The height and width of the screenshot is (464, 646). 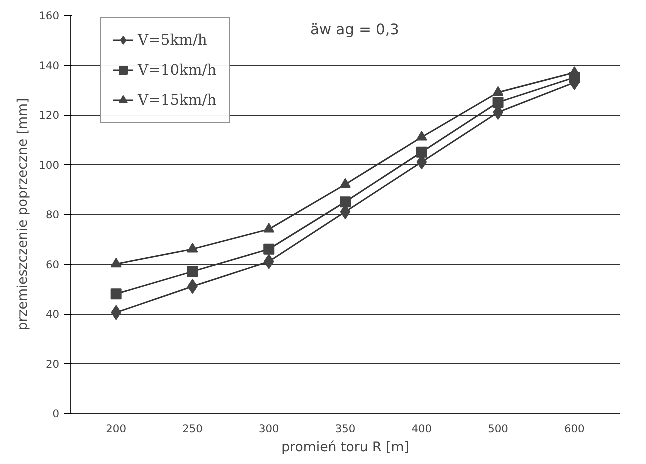 I want to click on x-tick-label: 400, so click(x=422, y=429).